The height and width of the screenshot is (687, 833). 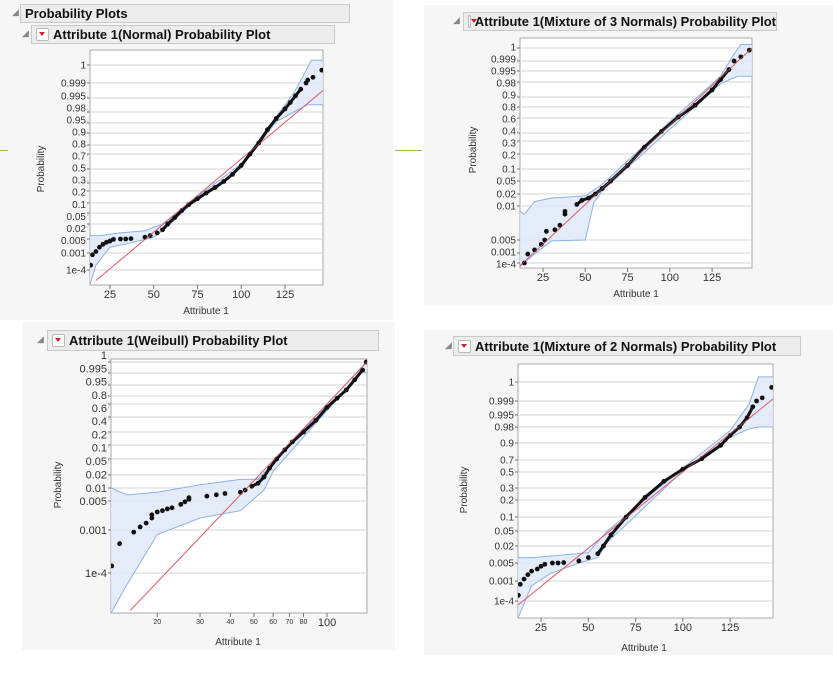 I want to click on report-header: Probability Plots, so click(x=185, y=13).